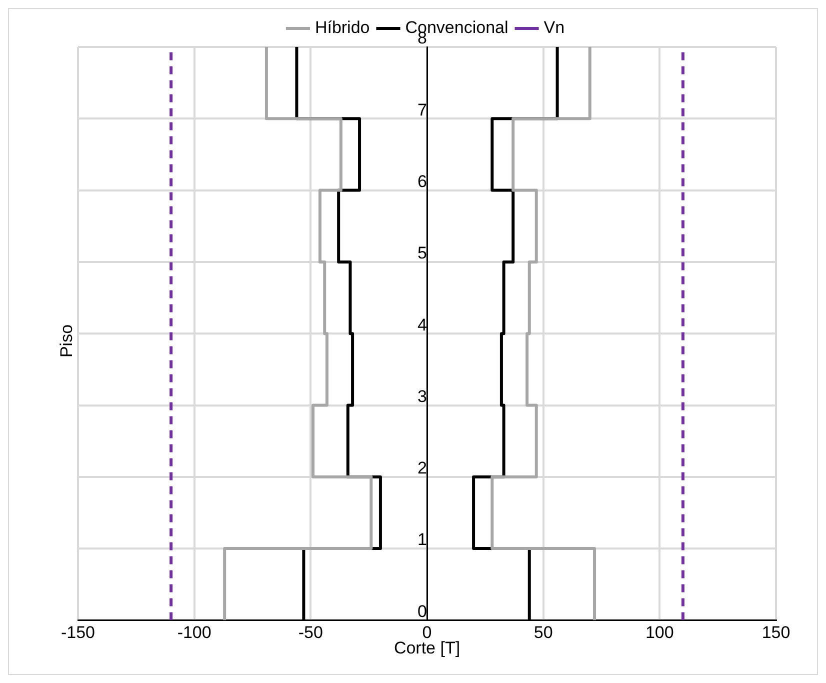  What do you see at coordinates (422, 110) in the screenshot?
I see `y-tick-label: 7` at bounding box center [422, 110].